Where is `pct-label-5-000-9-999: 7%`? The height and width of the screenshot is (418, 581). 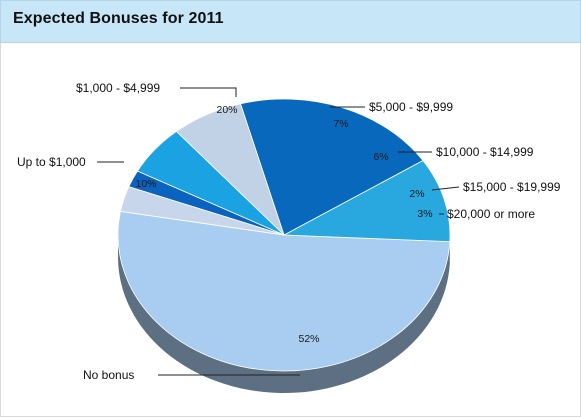
pct-label-5-000-9-999: 7% is located at coordinates (340, 124).